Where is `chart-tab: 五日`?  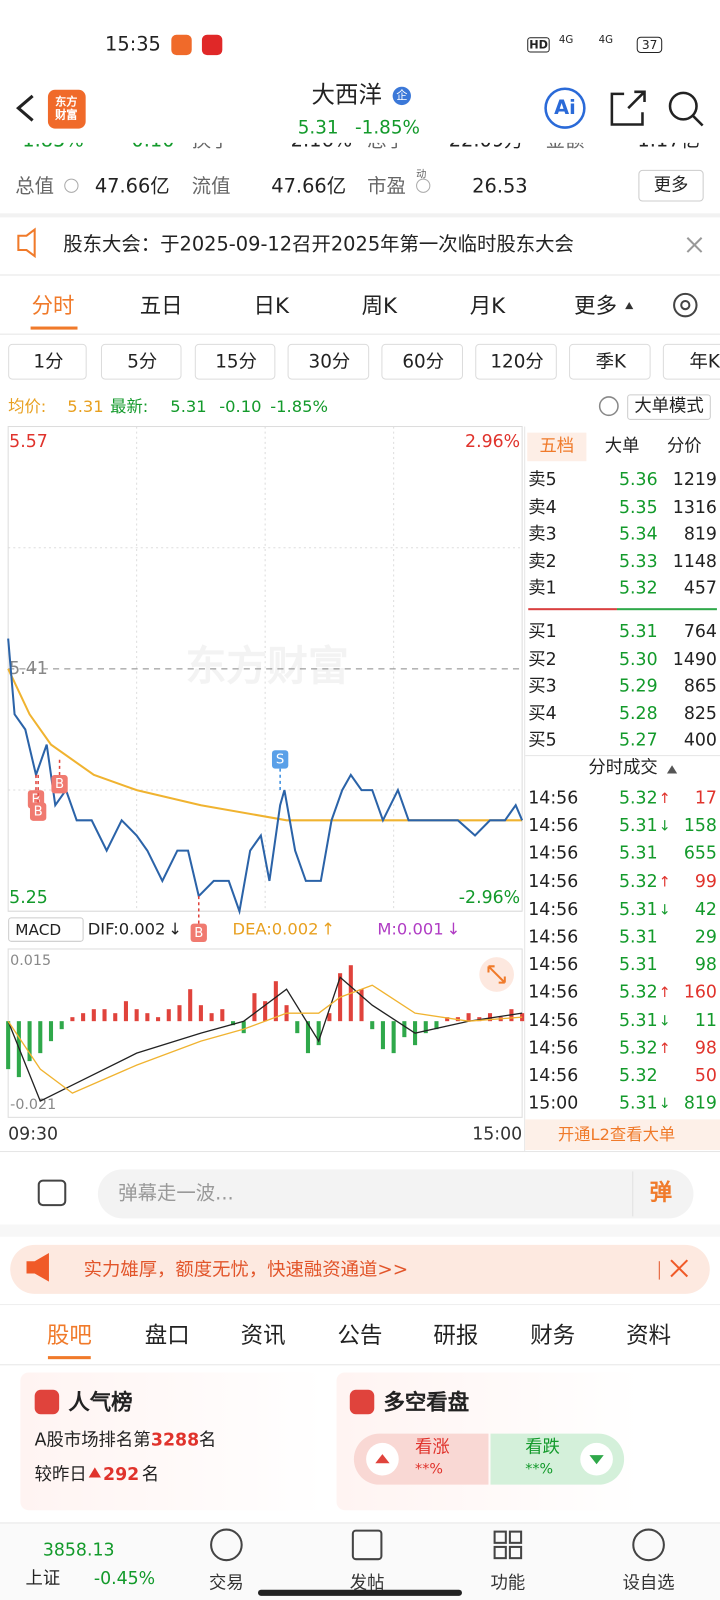 chart-tab: 五日 is located at coordinates (161, 305).